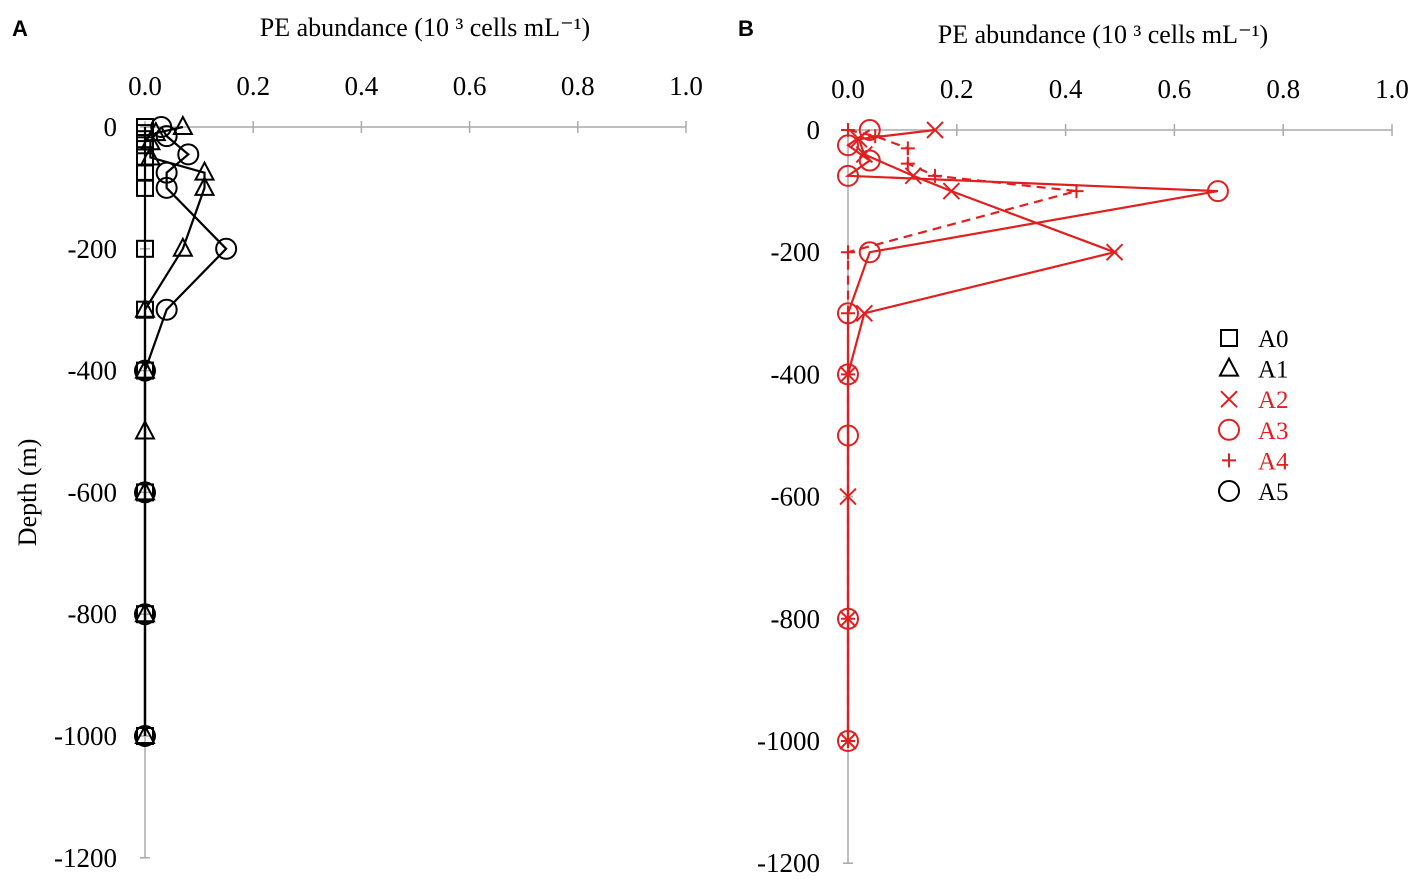 The image size is (1417, 887). I want to click on x-tick-label: 0.8, so click(578, 86).